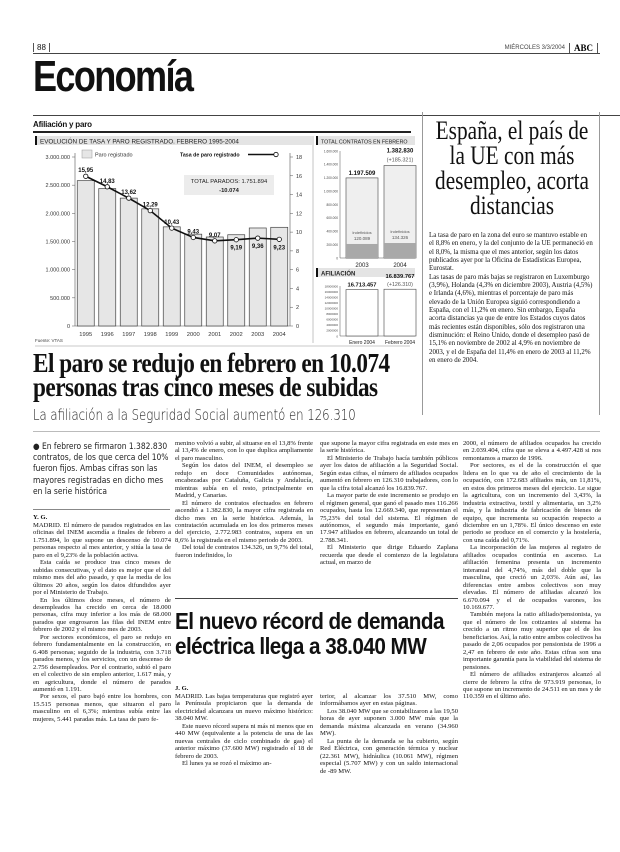 Image resolution: width=620 pixels, height=852 pixels. I want to click on contracts-tick-label: 1.200.000, so click(331, 178).